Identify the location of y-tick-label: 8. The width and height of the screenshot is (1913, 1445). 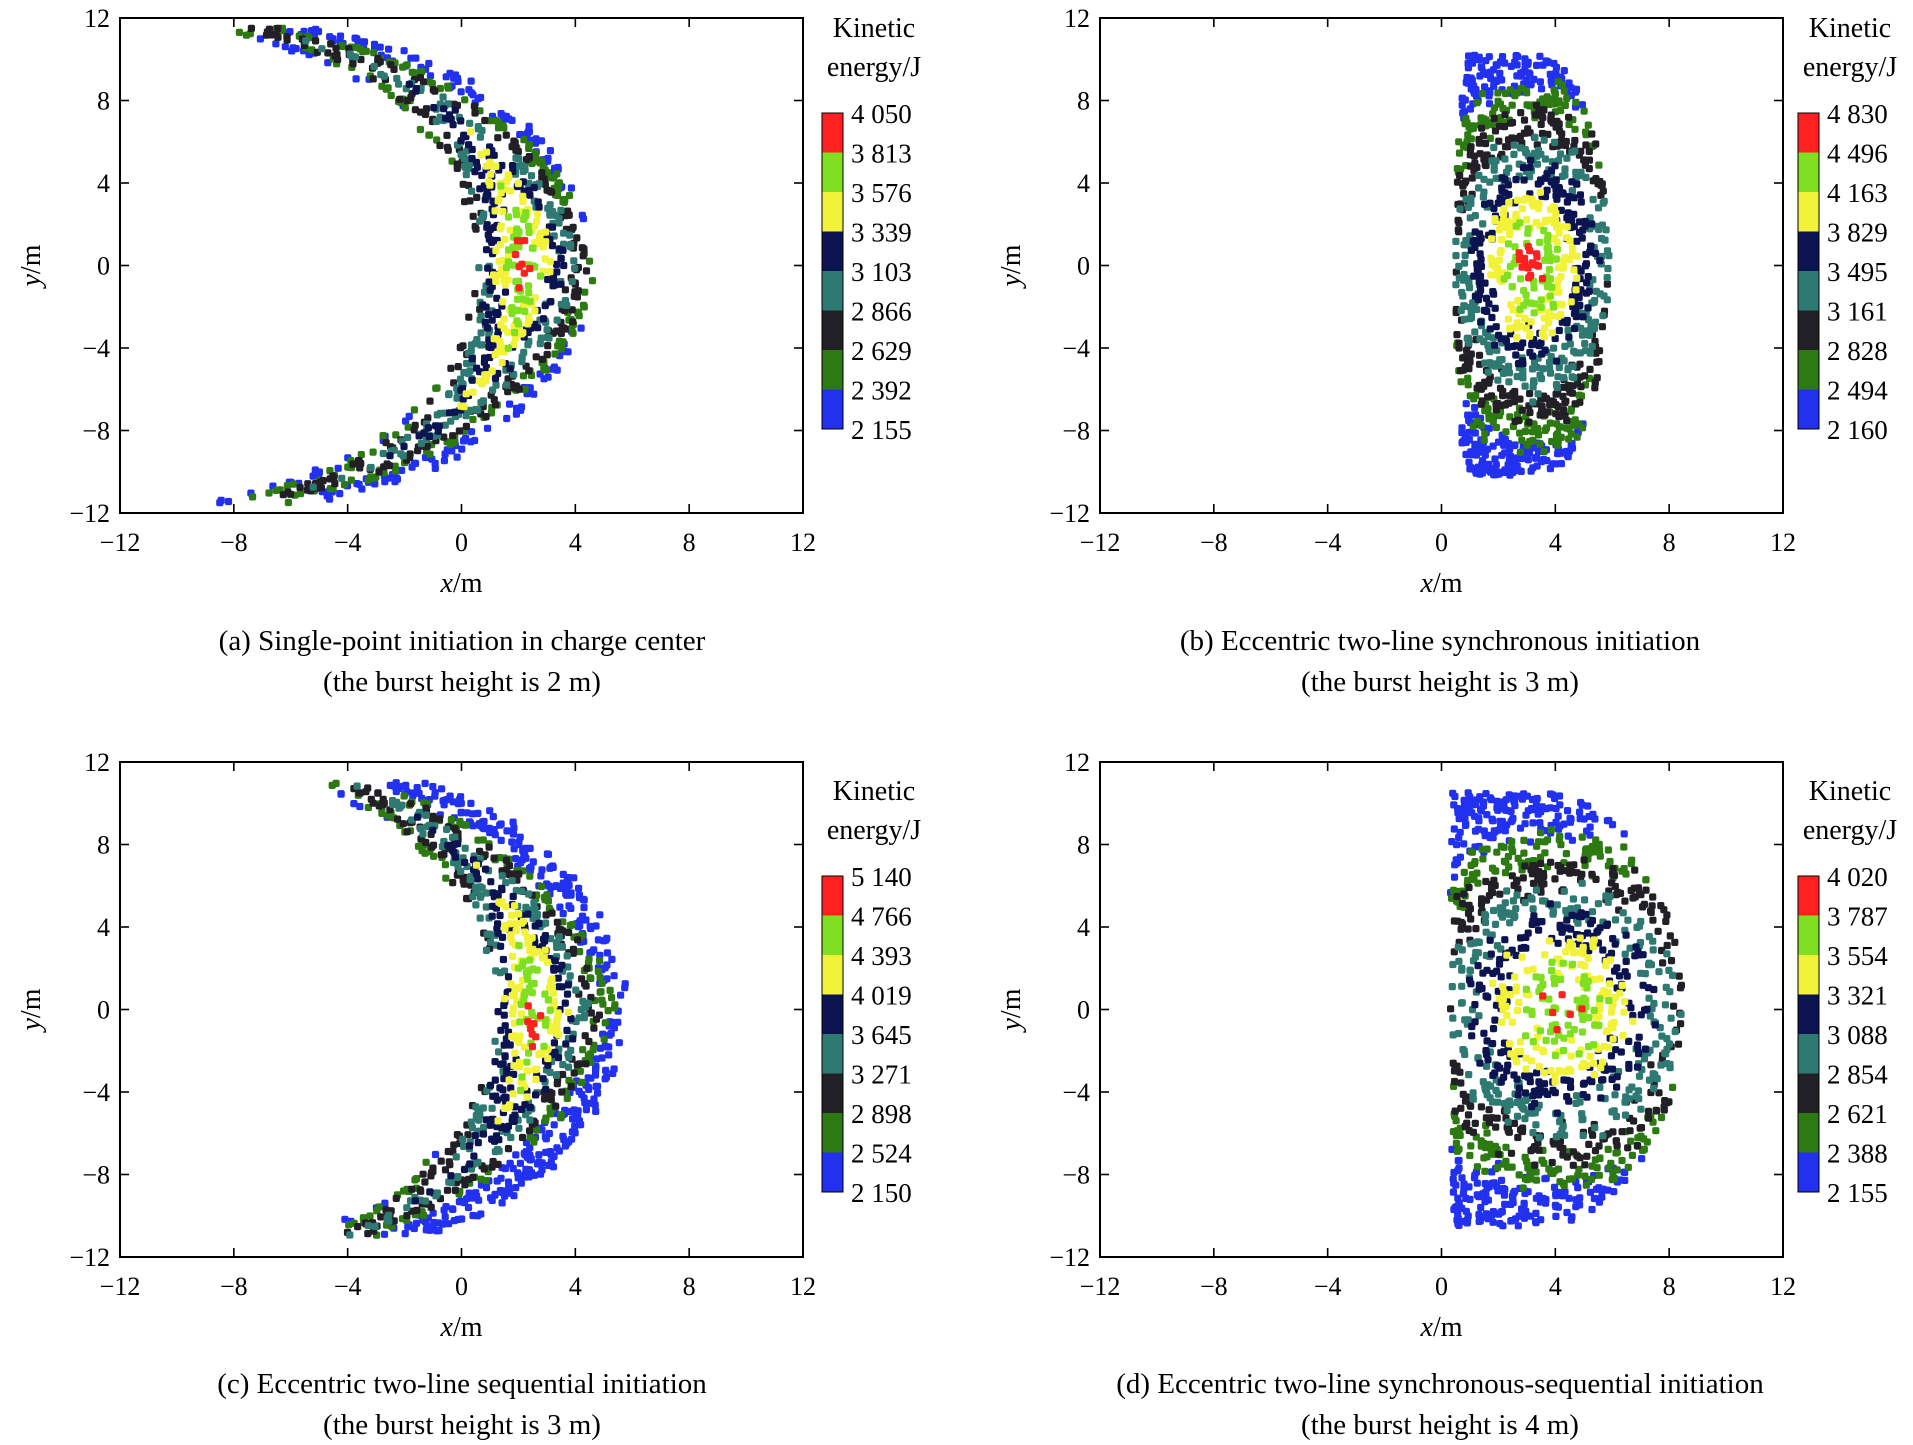
(103, 845).